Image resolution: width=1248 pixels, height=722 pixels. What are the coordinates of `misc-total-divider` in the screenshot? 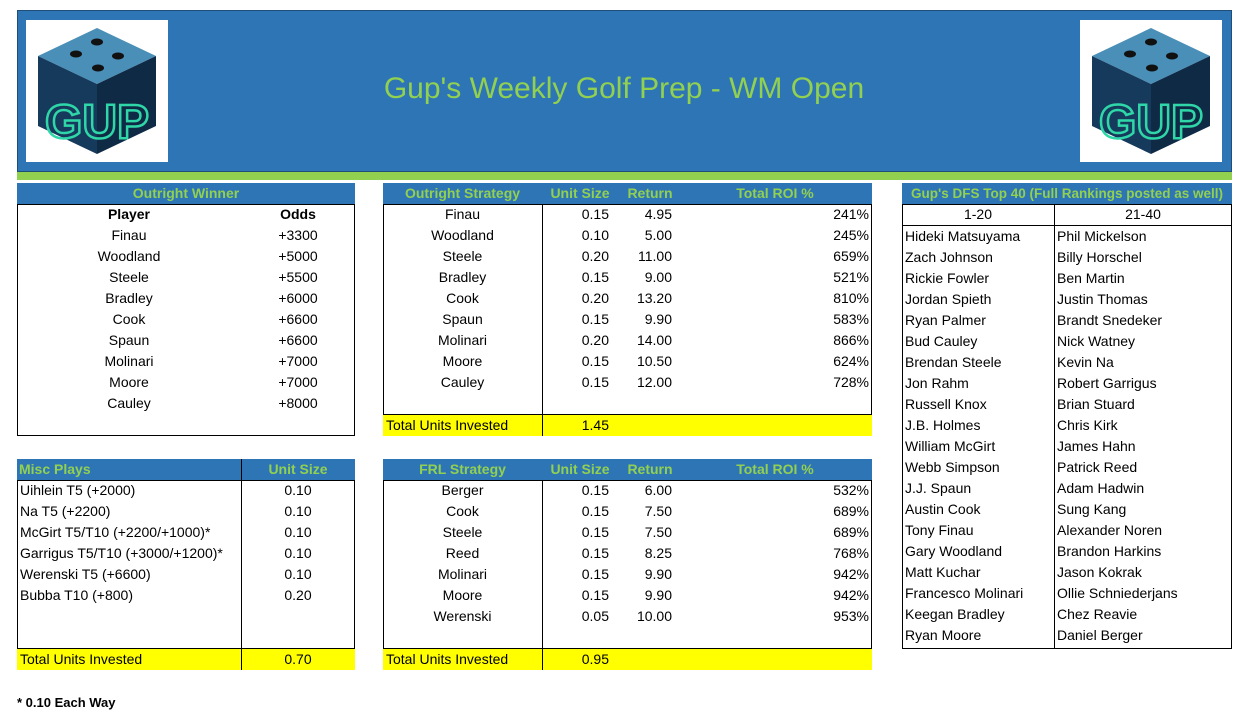 It's located at (241, 659).